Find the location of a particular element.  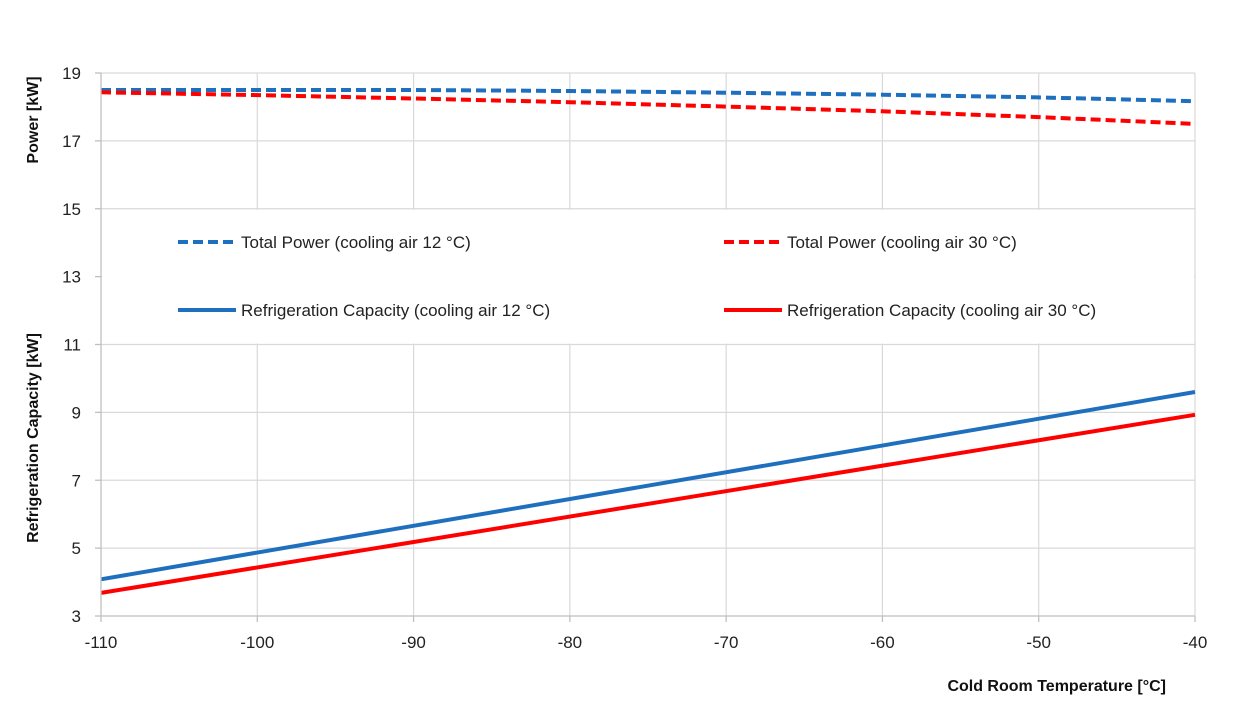

x-tick-label: -100 is located at coordinates (257, 642).